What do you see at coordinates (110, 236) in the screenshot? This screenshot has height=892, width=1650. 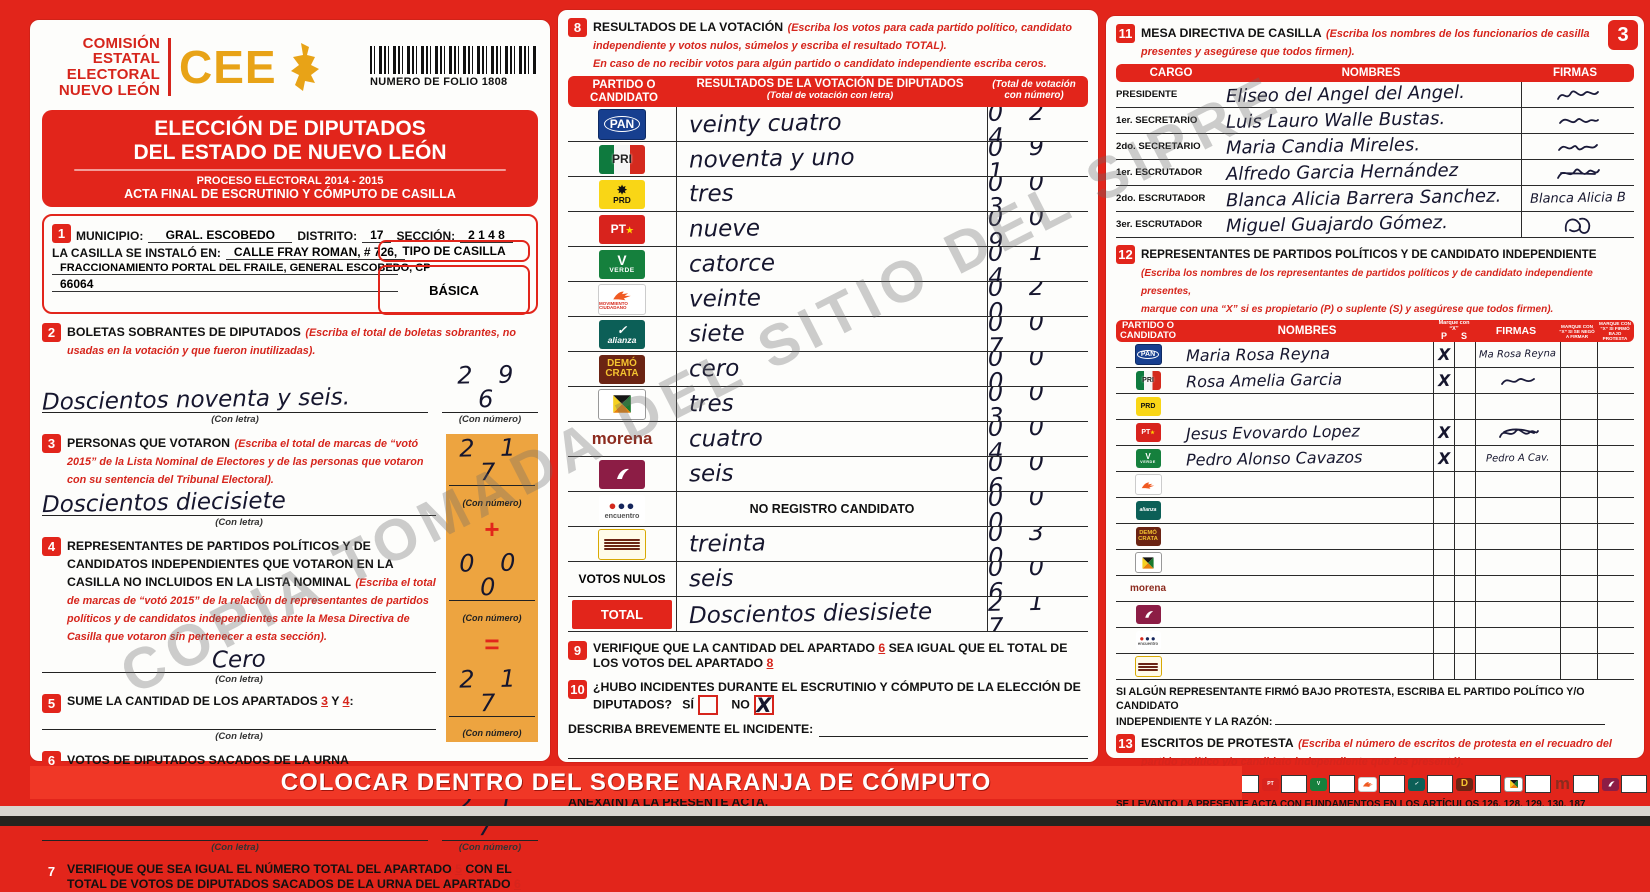 I see `municipio-label: MUNICIPIO:` at bounding box center [110, 236].